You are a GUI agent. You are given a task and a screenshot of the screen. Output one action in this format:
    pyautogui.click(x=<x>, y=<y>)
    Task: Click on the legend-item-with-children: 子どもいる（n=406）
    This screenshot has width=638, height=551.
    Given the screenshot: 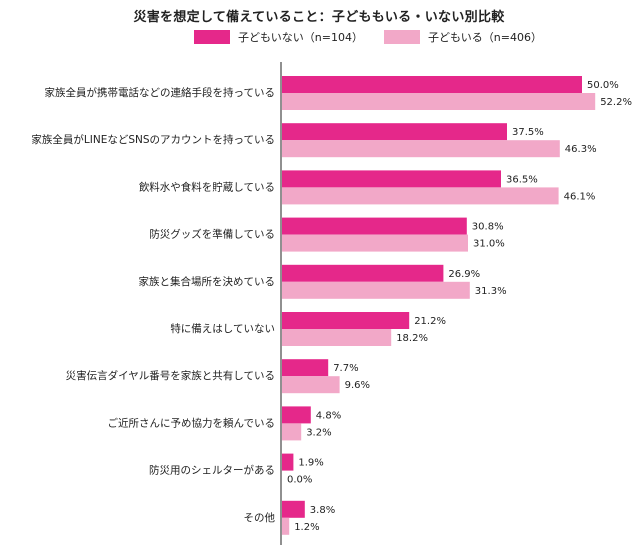 What is the action you would take?
    pyautogui.click(x=463, y=37)
    